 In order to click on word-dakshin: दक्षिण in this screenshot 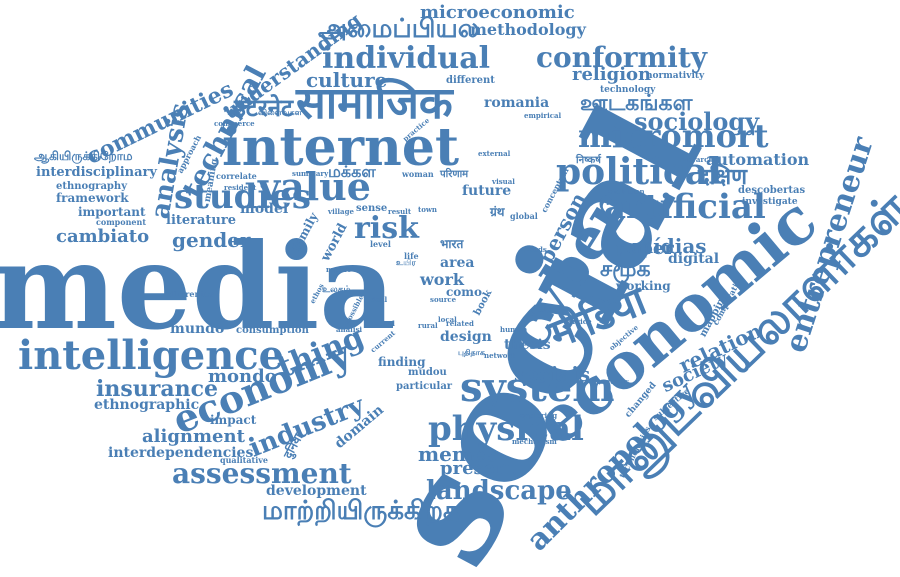, I will do `click(723, 177)`.